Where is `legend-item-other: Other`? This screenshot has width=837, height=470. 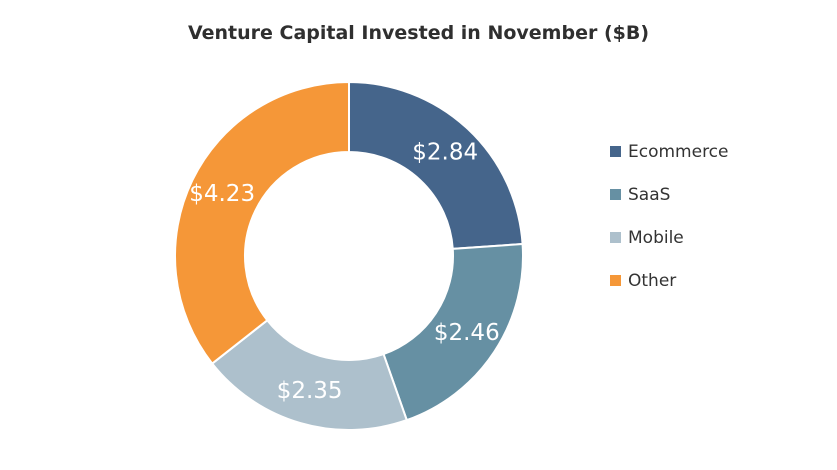 legend-item-other: Other is located at coordinates (669, 280).